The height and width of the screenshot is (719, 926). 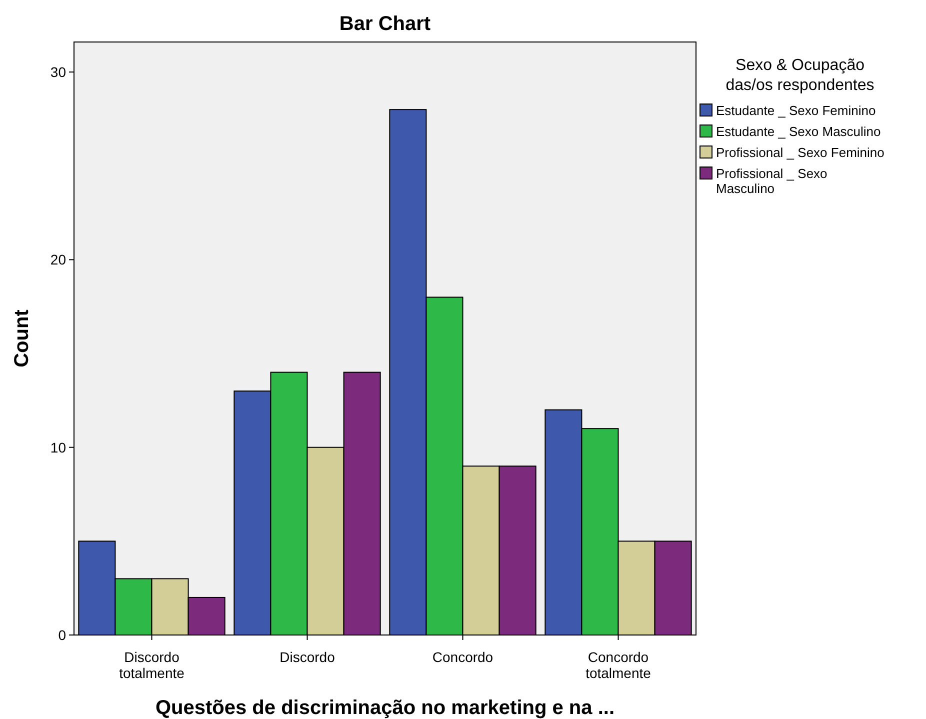 I want to click on y-tick-label: 30, so click(x=58, y=72).